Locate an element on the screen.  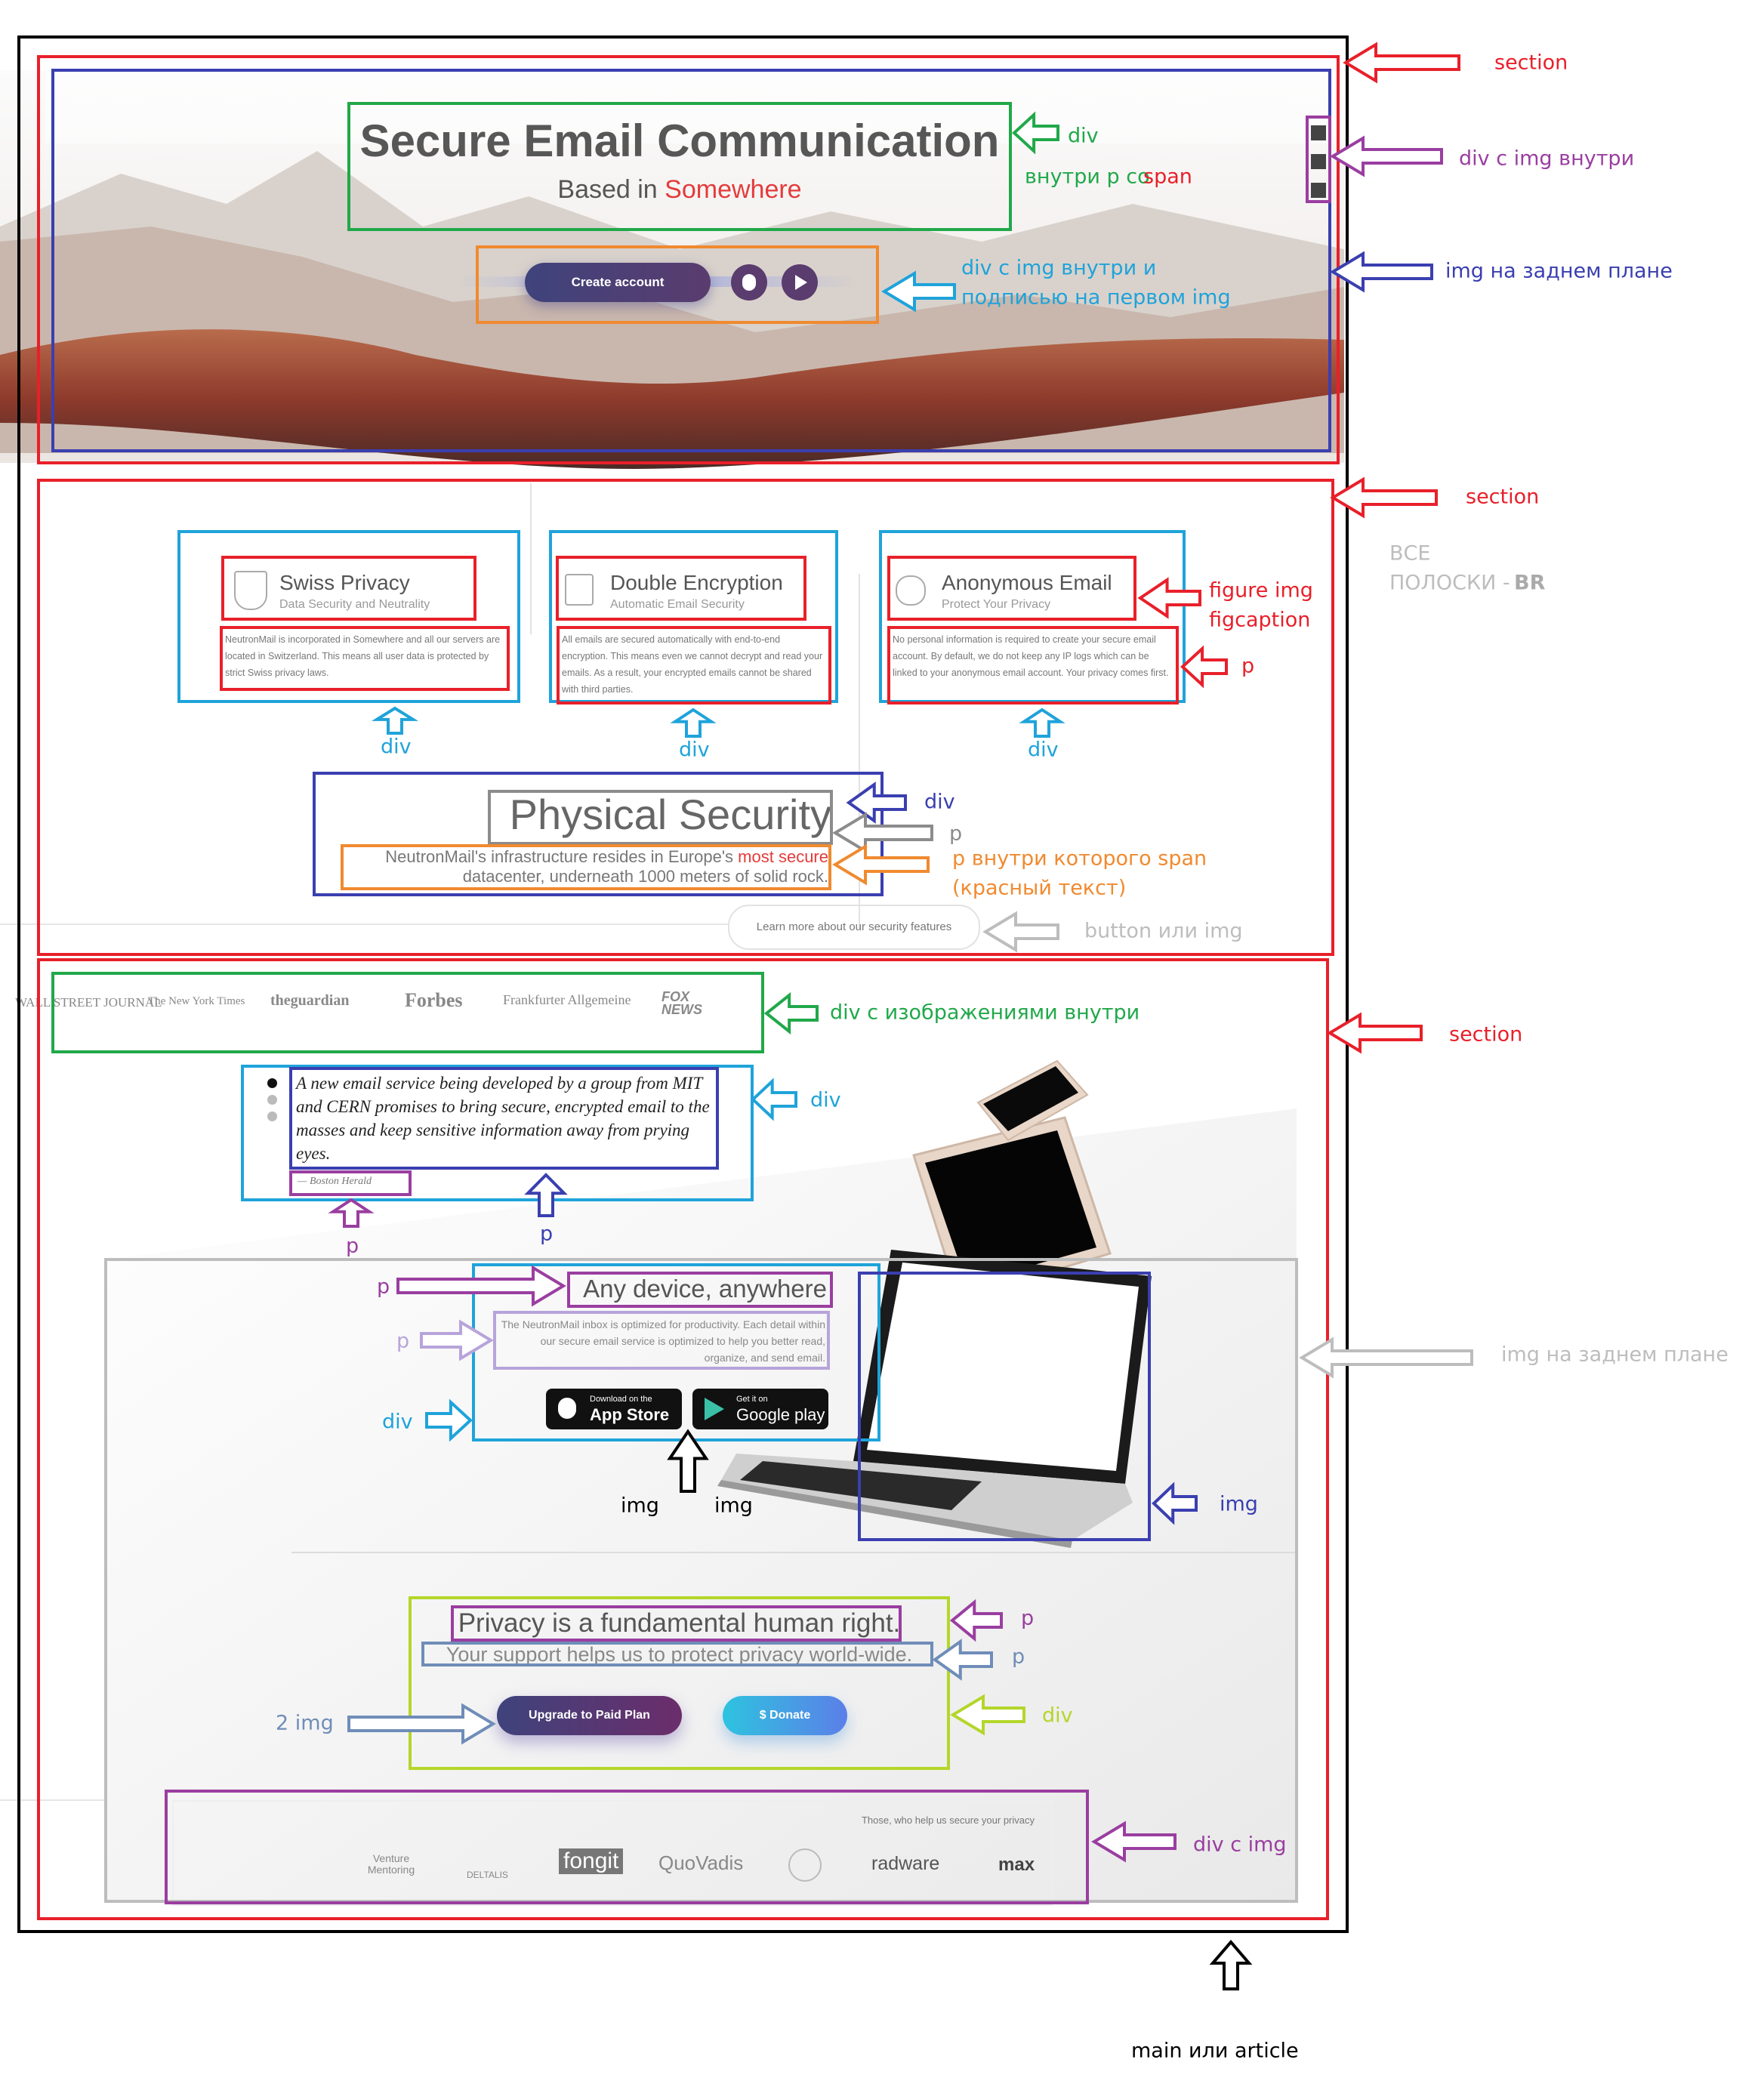
badge-big: App Store is located at coordinates (630, 1414).